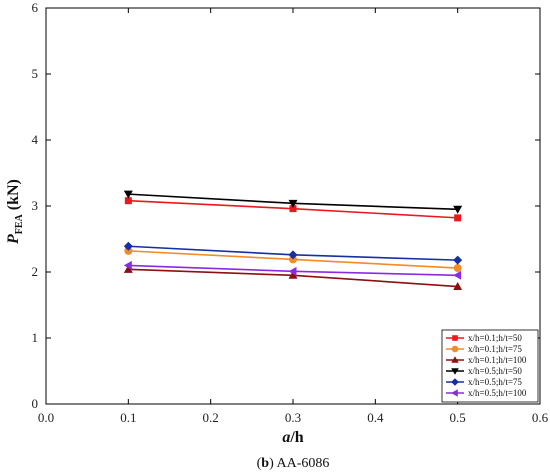 The height and width of the screenshot is (474, 550). I want to click on legend-label: x/h=0.5;h/t=50, so click(495, 371).